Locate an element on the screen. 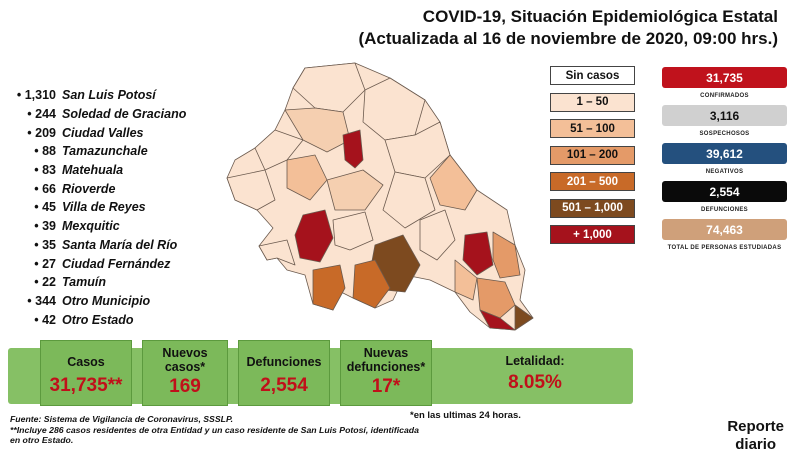 The width and height of the screenshot is (800, 466). stat-value: 2,554 is located at coordinates (724, 191).